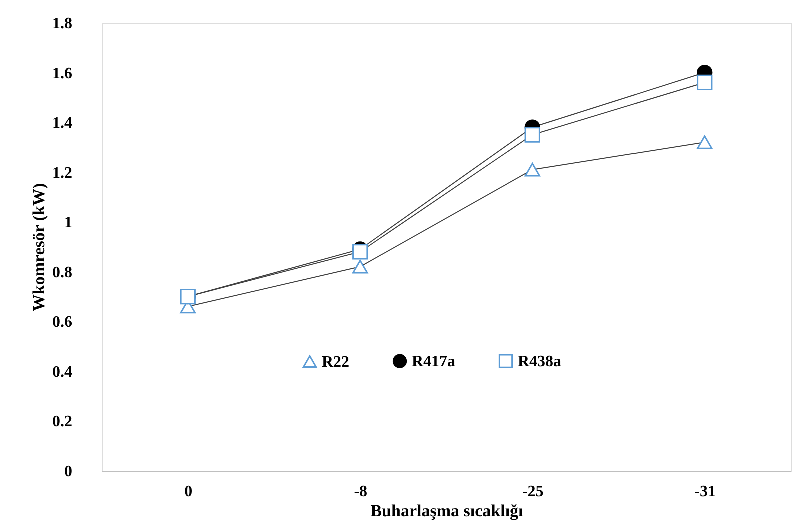  Describe the element at coordinates (434, 361) in the screenshot. I see `legend-label: R417a` at that location.